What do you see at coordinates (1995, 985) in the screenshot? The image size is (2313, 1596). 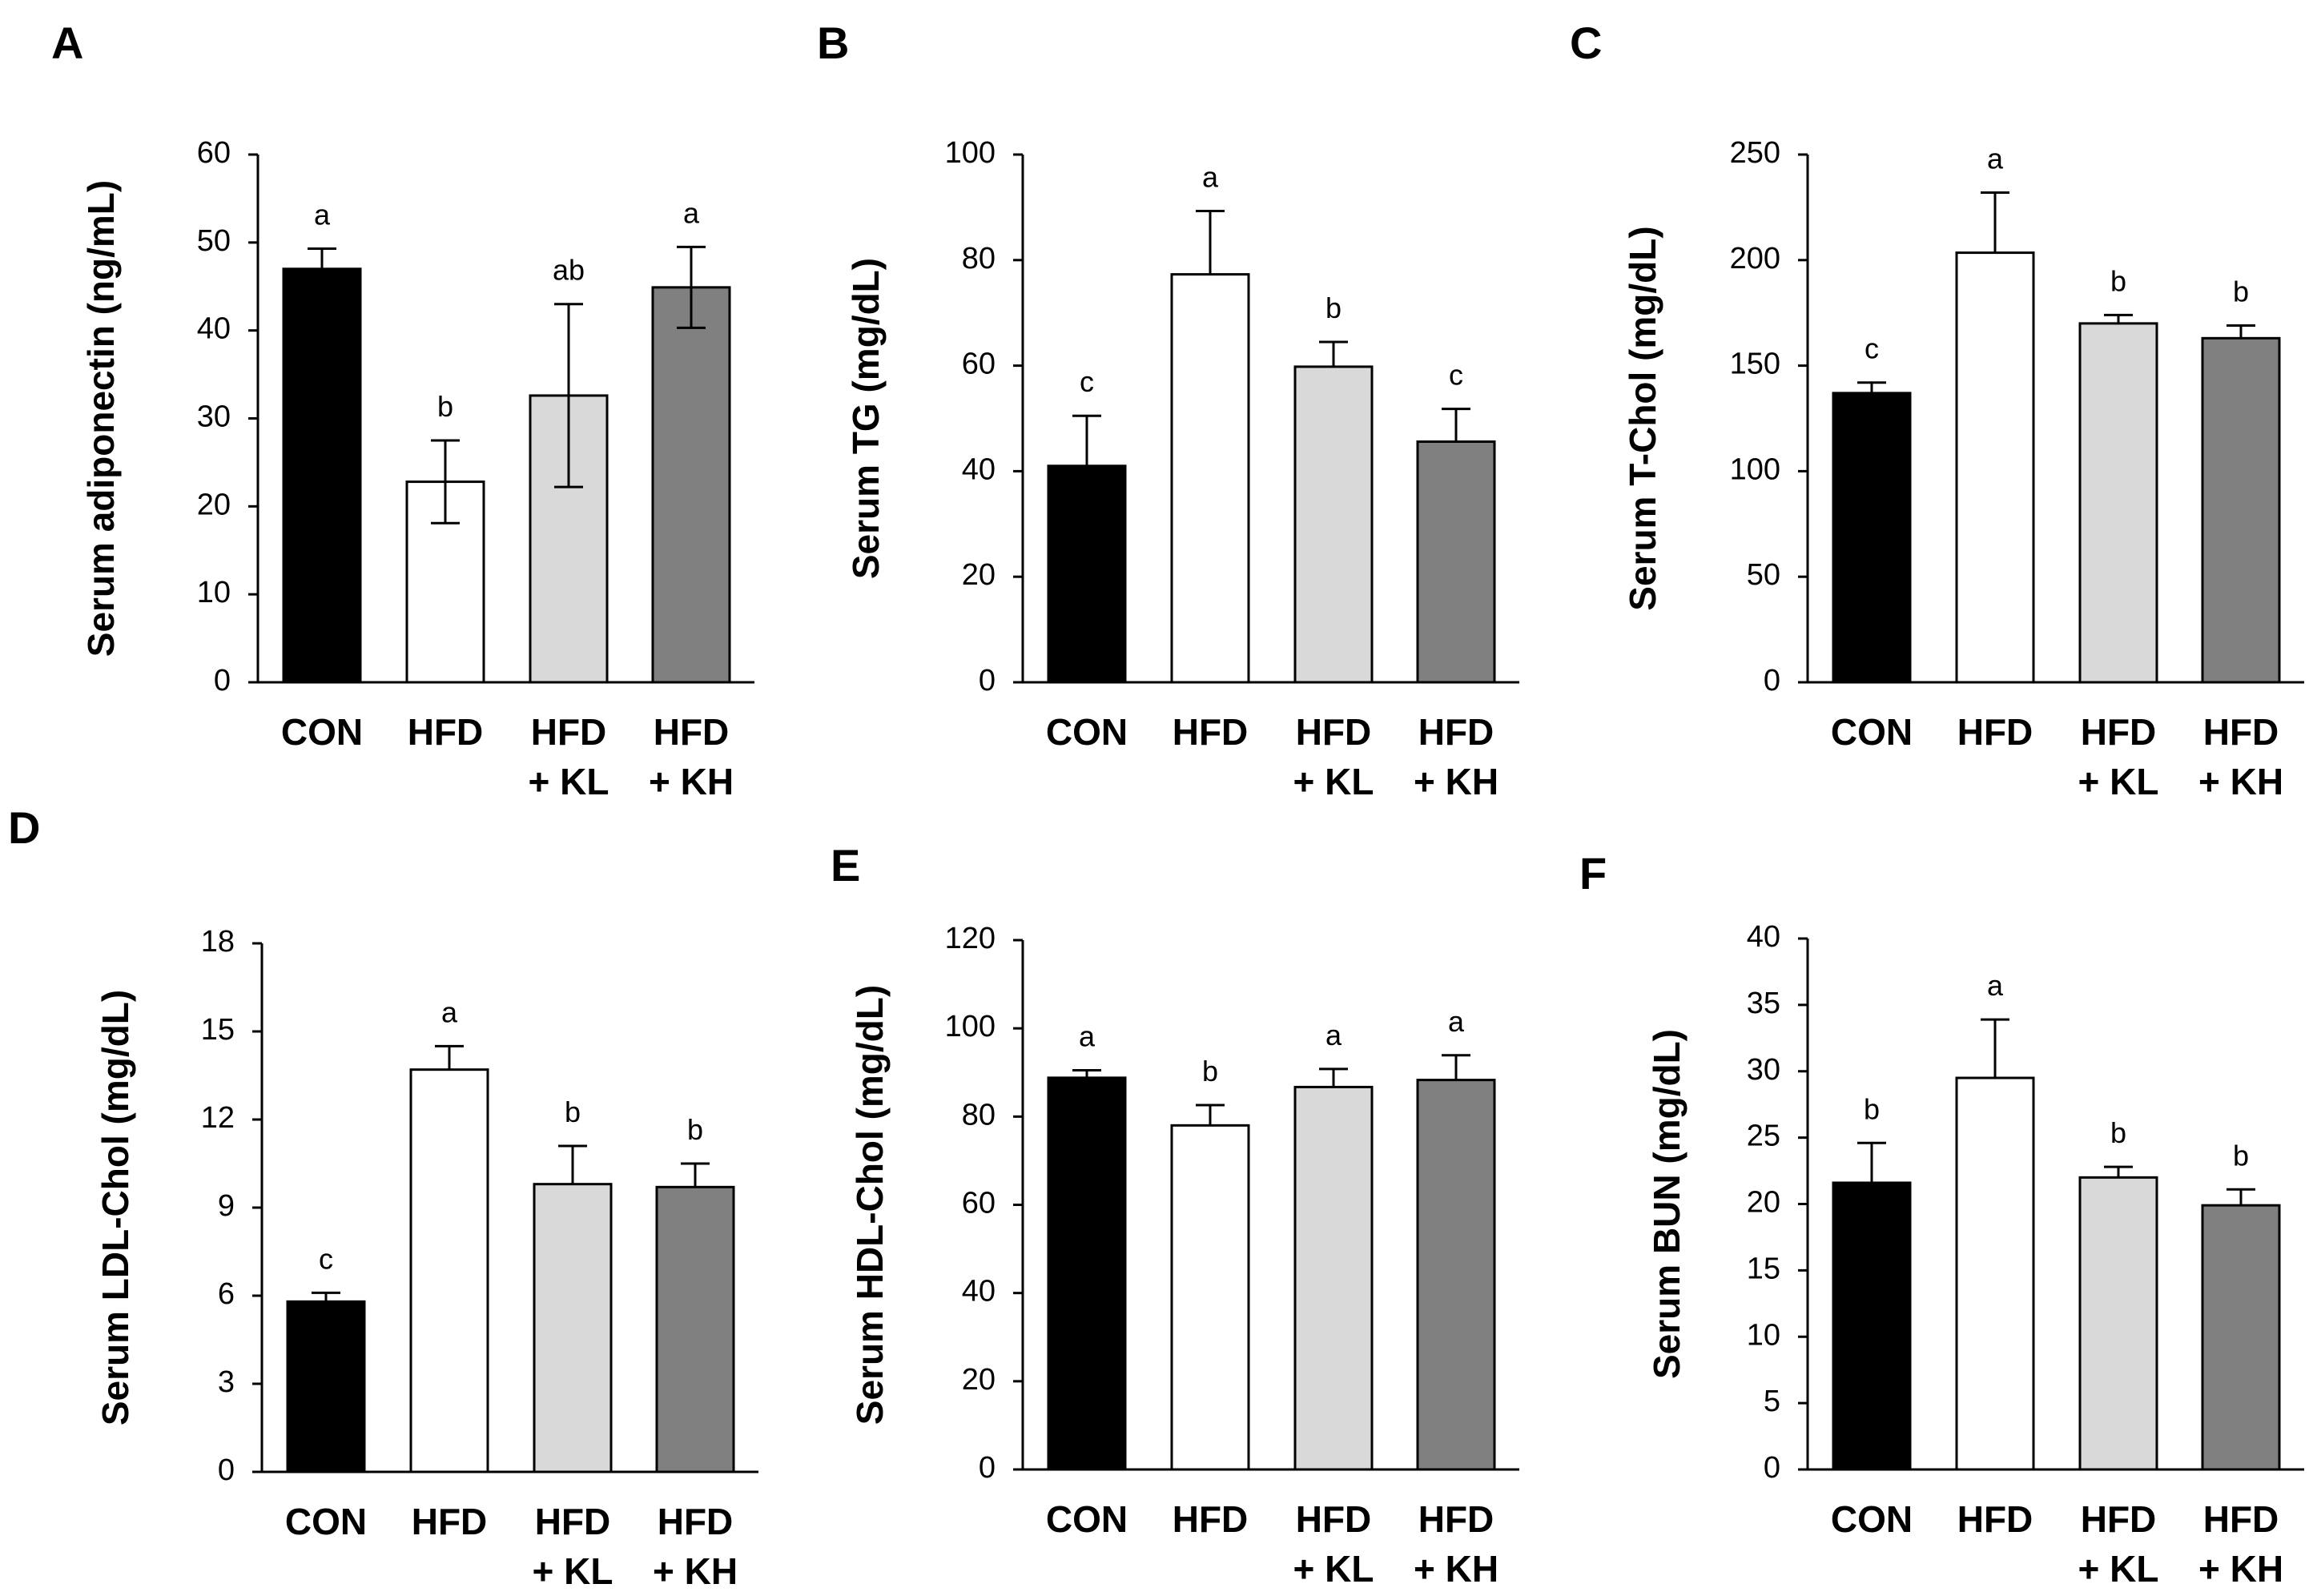 I see `panel-f-sig-letter-2: a` at bounding box center [1995, 985].